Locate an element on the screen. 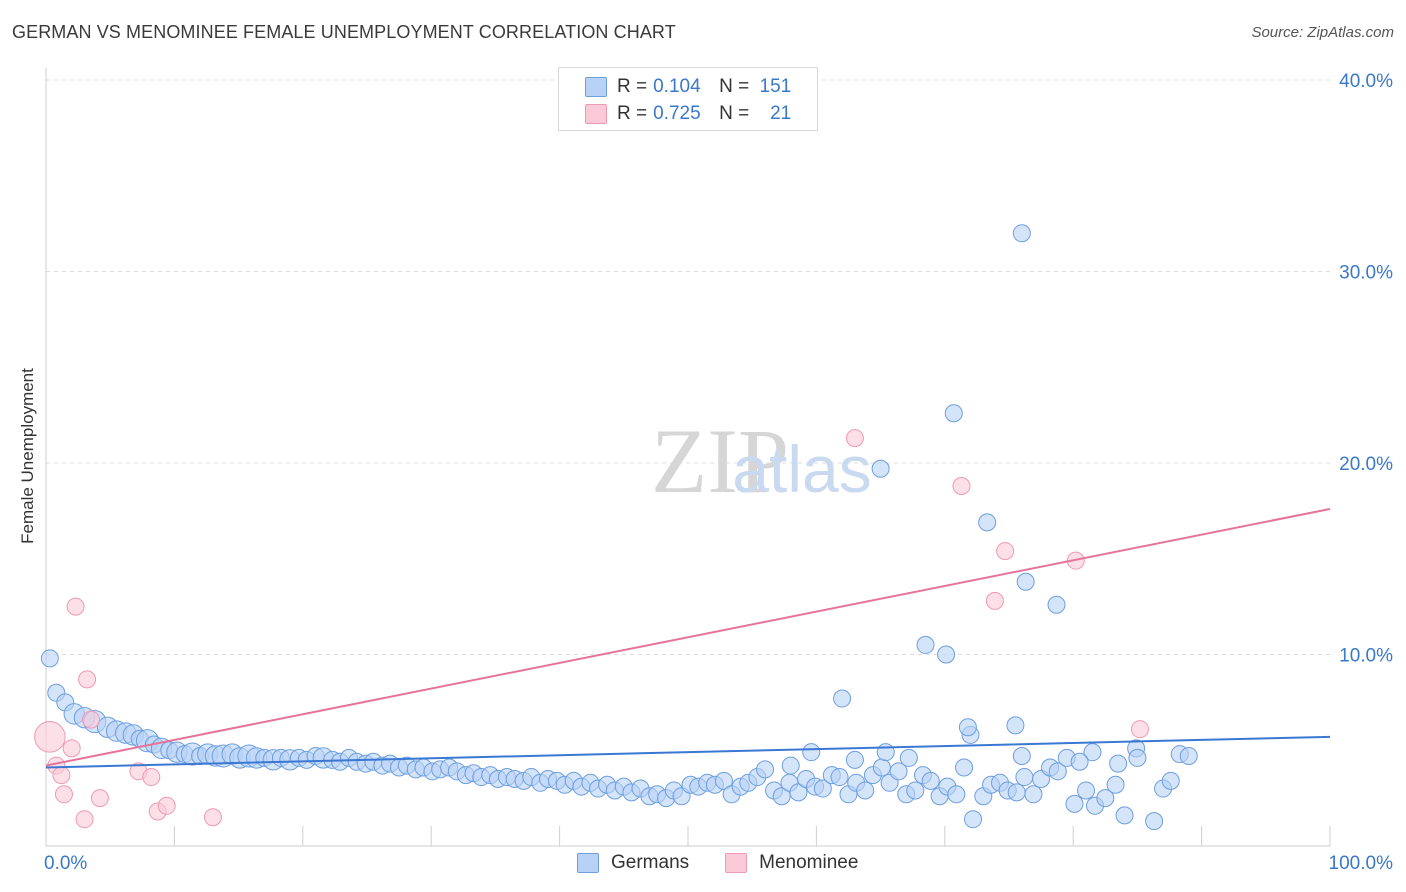 This screenshot has height=892, width=1406. r-value-menominee: 0.725 is located at coordinates (677, 113).